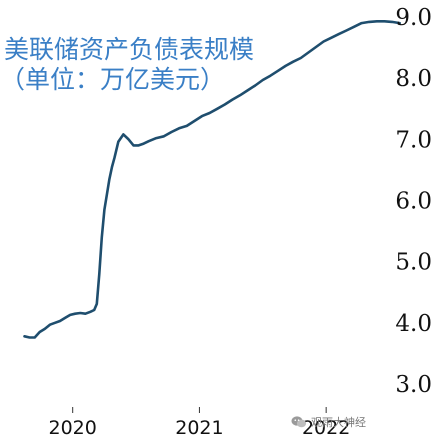 This screenshot has width=434, height=441. I want to click on chart-subtitle-unit: （单位：万亿美元）, so click(113, 79).